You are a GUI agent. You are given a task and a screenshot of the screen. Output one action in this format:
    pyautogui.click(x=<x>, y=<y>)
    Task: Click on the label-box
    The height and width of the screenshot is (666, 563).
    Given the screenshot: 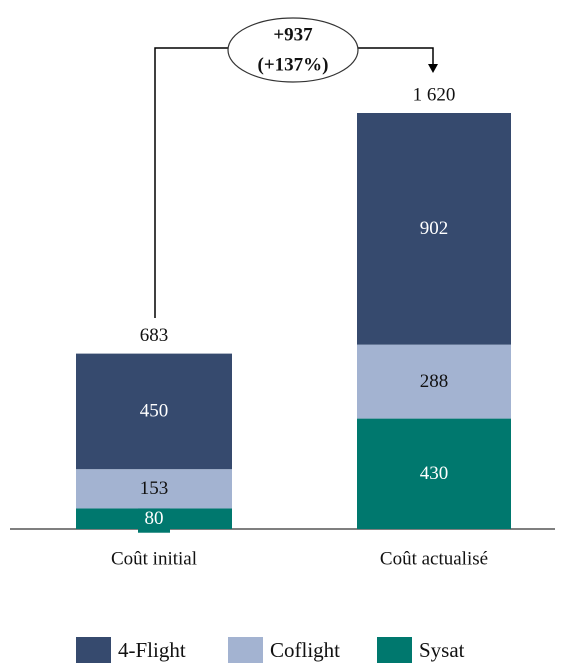 What is the action you would take?
    pyautogui.click(x=154, y=518)
    